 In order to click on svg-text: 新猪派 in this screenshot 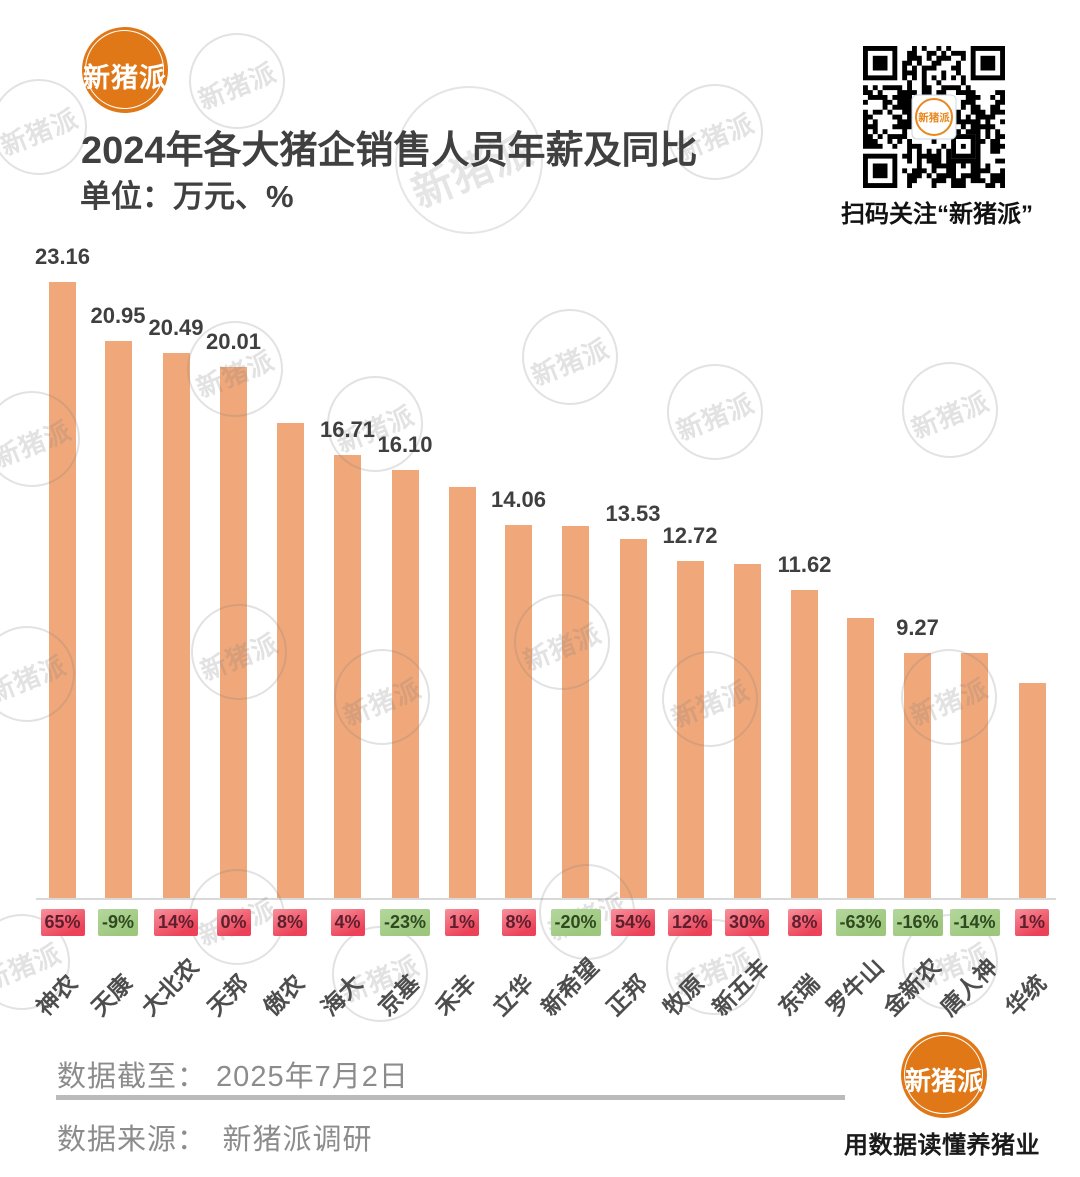, I will do `click(934, 117)`.